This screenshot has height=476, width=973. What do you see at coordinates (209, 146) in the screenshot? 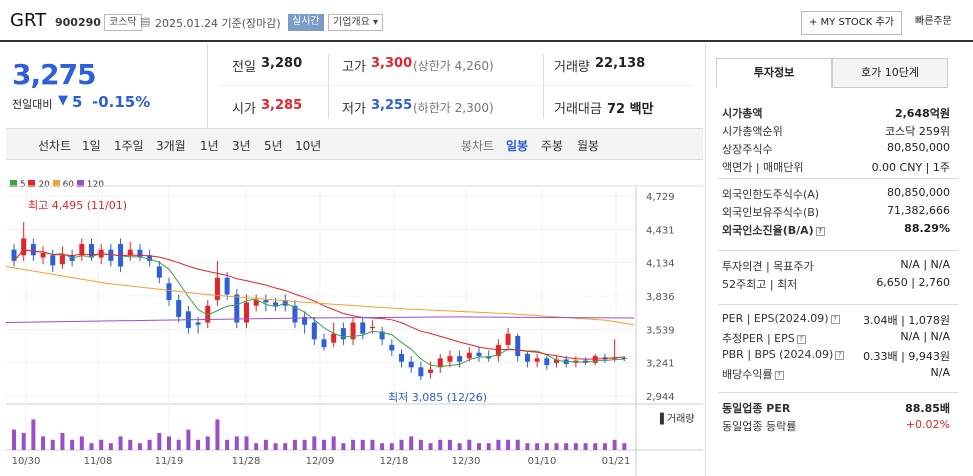
I see `tab-1year: 1년` at bounding box center [209, 146].